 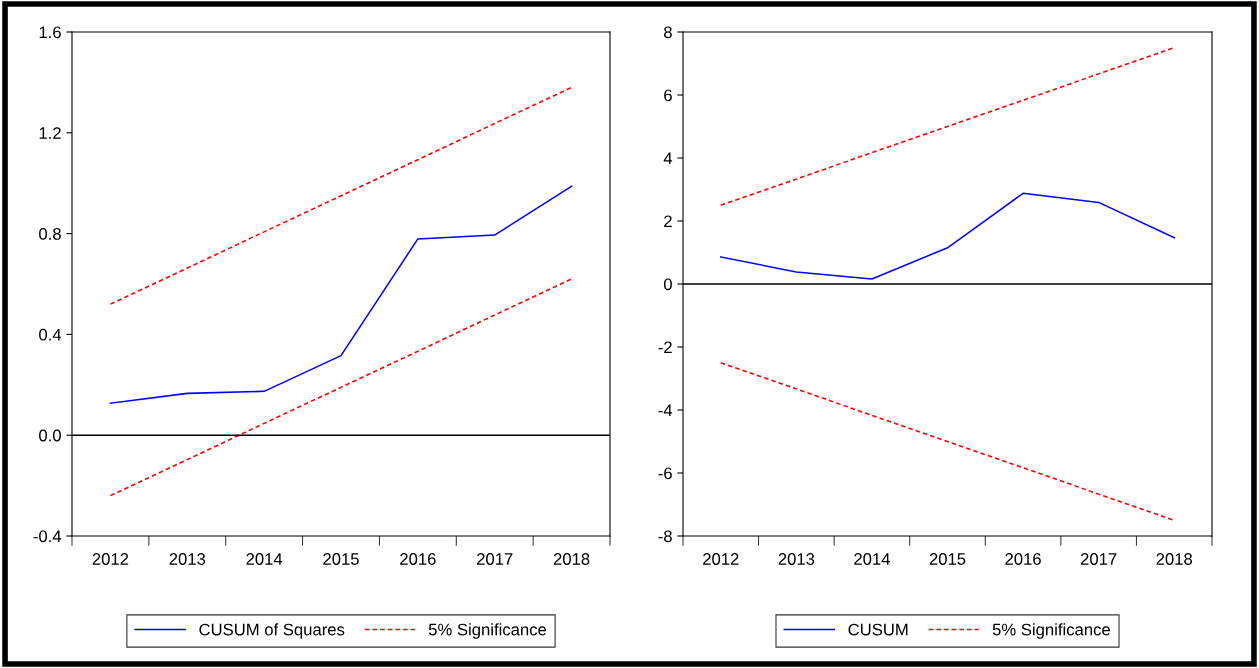 I want to click on y-tick-label: 0.4, so click(x=50, y=334).